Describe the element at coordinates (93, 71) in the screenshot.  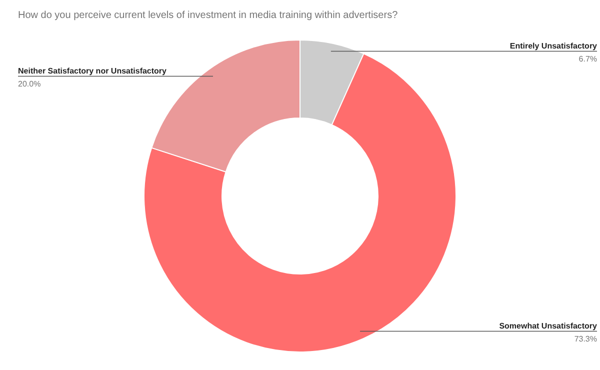
I see `slice-label: Neither Satisfactory nor Unsatisfactory` at that location.